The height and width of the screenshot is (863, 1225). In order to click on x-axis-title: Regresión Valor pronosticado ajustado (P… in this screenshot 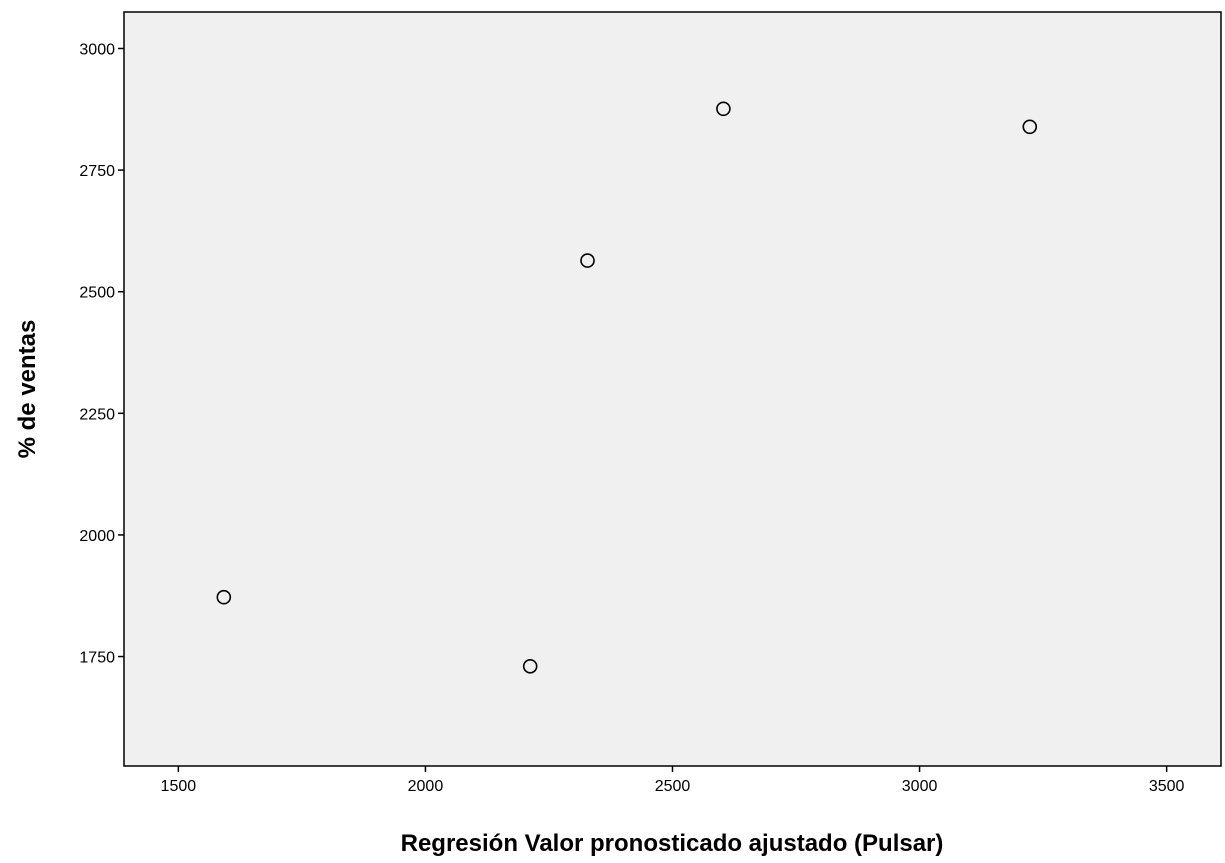, I will do `click(672, 843)`.